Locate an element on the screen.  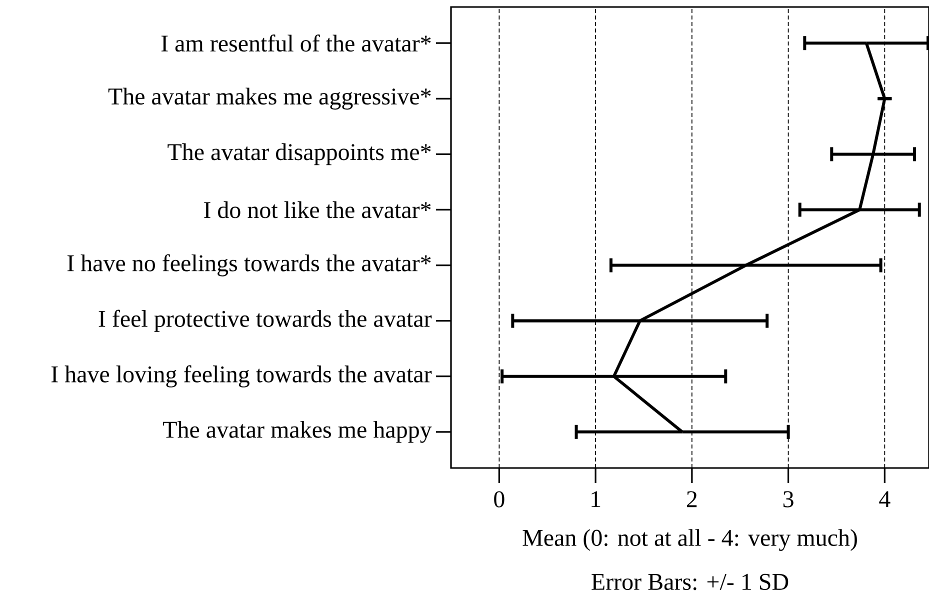
x-tick-label: 1 is located at coordinates (596, 499).